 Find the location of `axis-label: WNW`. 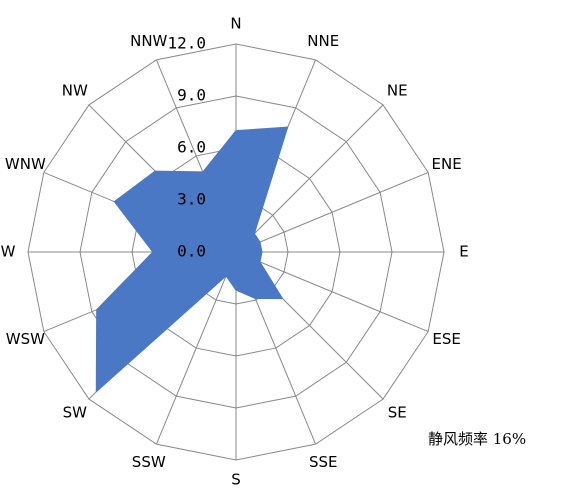

axis-label: WNW is located at coordinates (25, 164).